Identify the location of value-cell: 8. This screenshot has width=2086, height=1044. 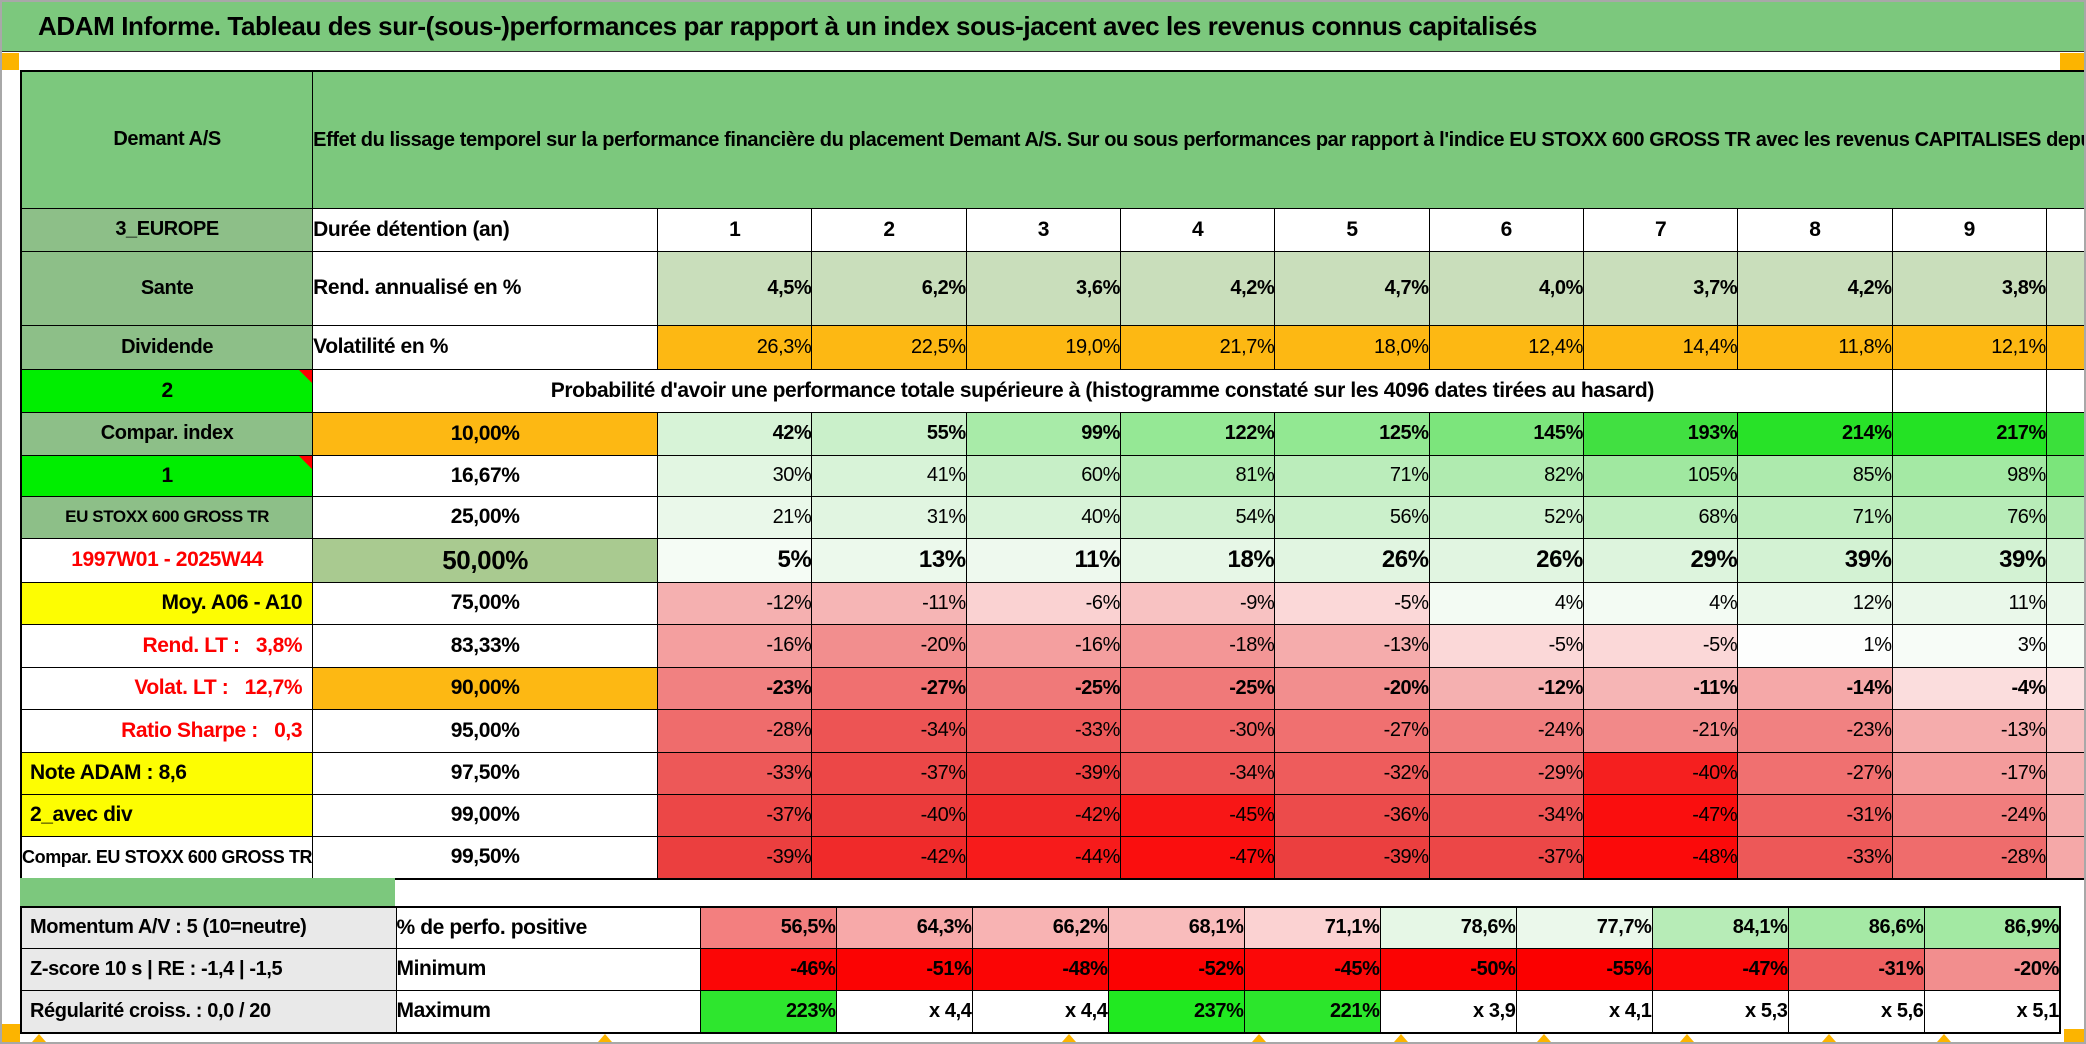
(1815, 229).